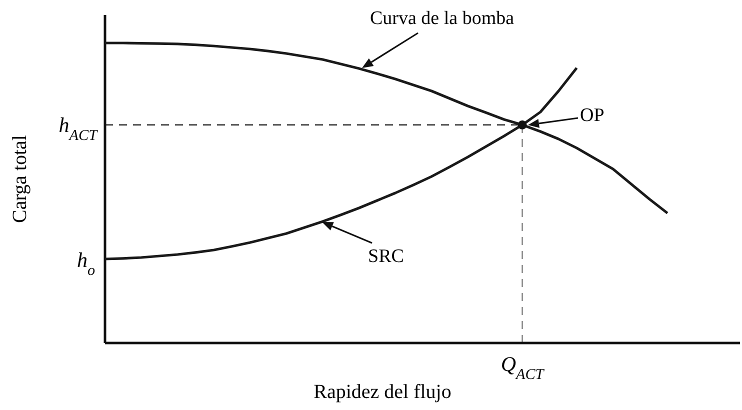 The height and width of the screenshot is (410, 742). I want to click on annotation: OP, so click(592, 115).